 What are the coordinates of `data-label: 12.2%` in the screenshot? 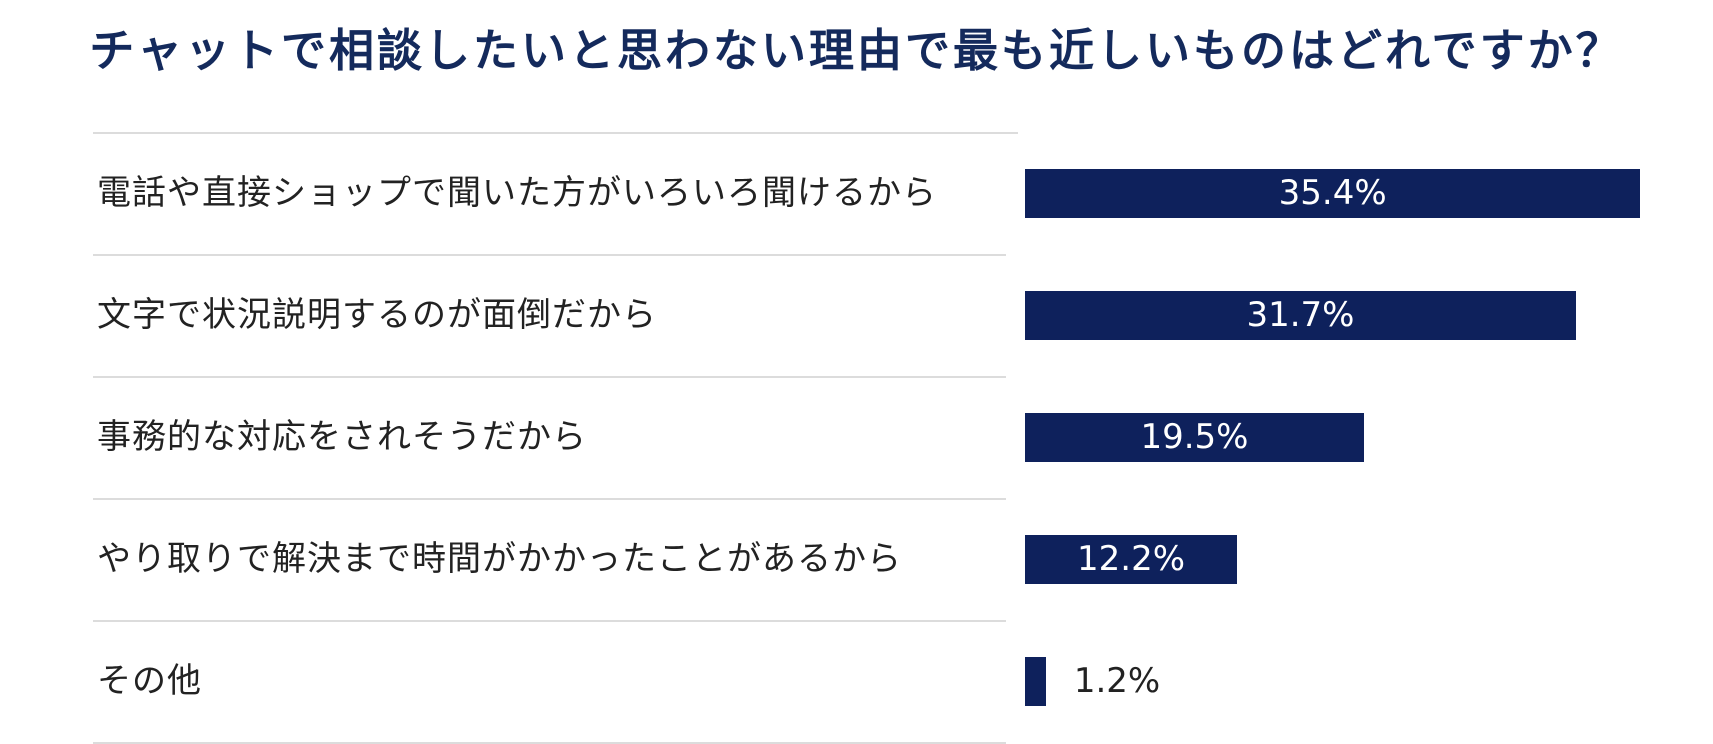 It's located at (1131, 559).